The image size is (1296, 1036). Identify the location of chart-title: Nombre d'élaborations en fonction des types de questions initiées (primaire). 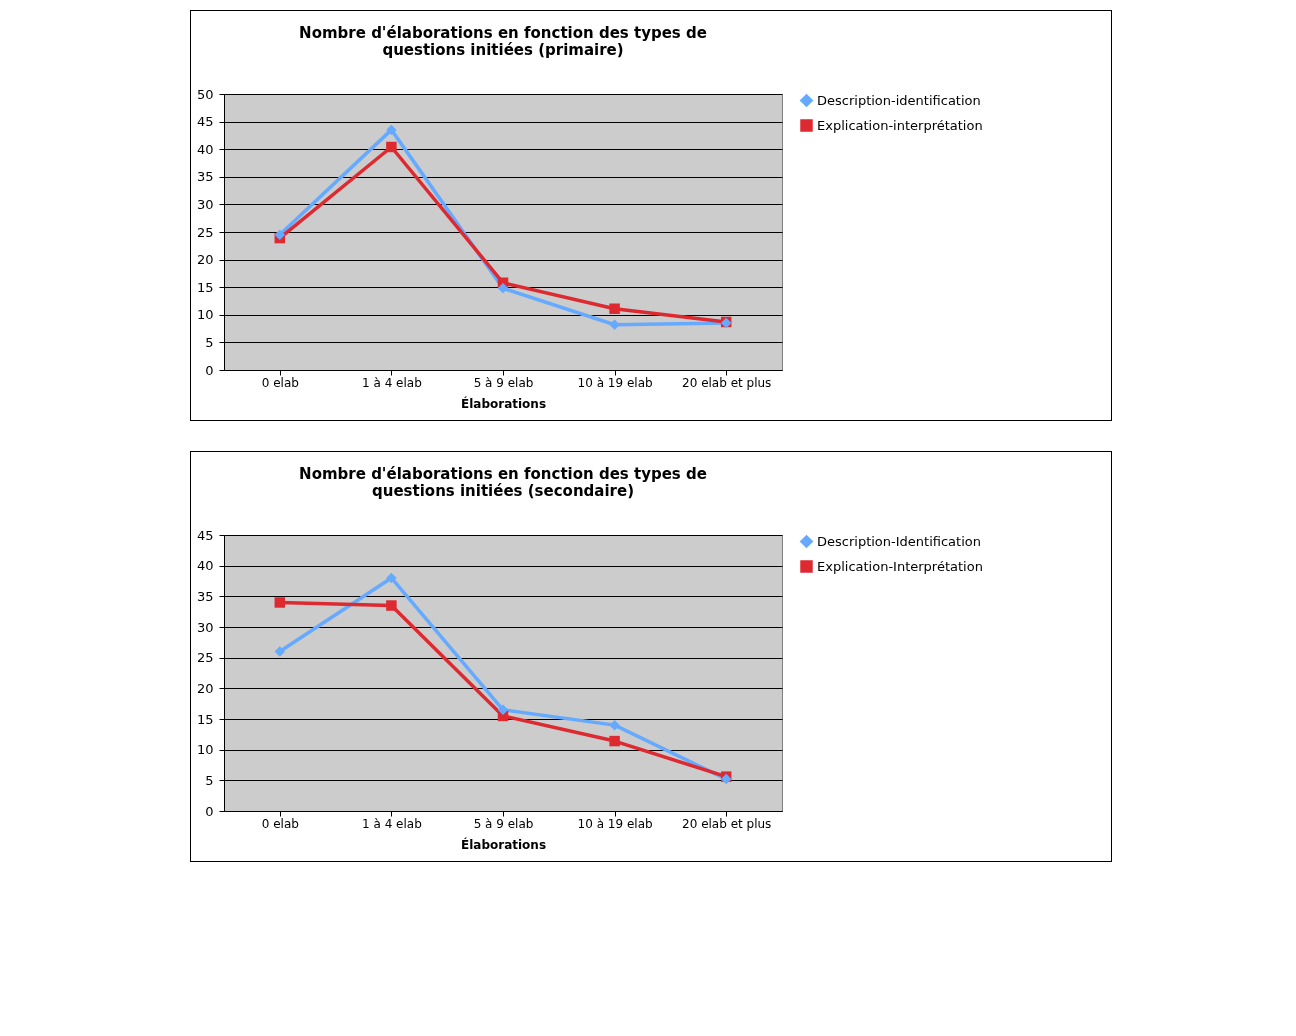
(503, 41).